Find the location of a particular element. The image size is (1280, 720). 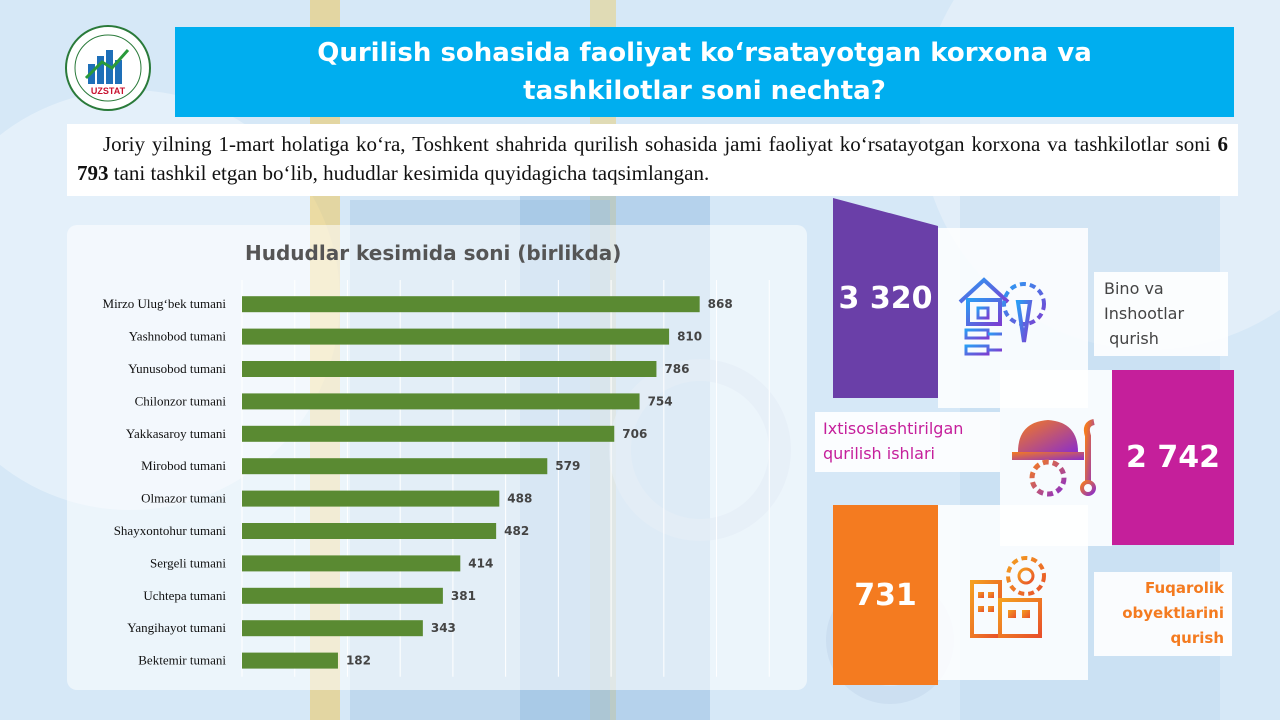

stat-value-1: 3 320 is located at coordinates (885, 298).